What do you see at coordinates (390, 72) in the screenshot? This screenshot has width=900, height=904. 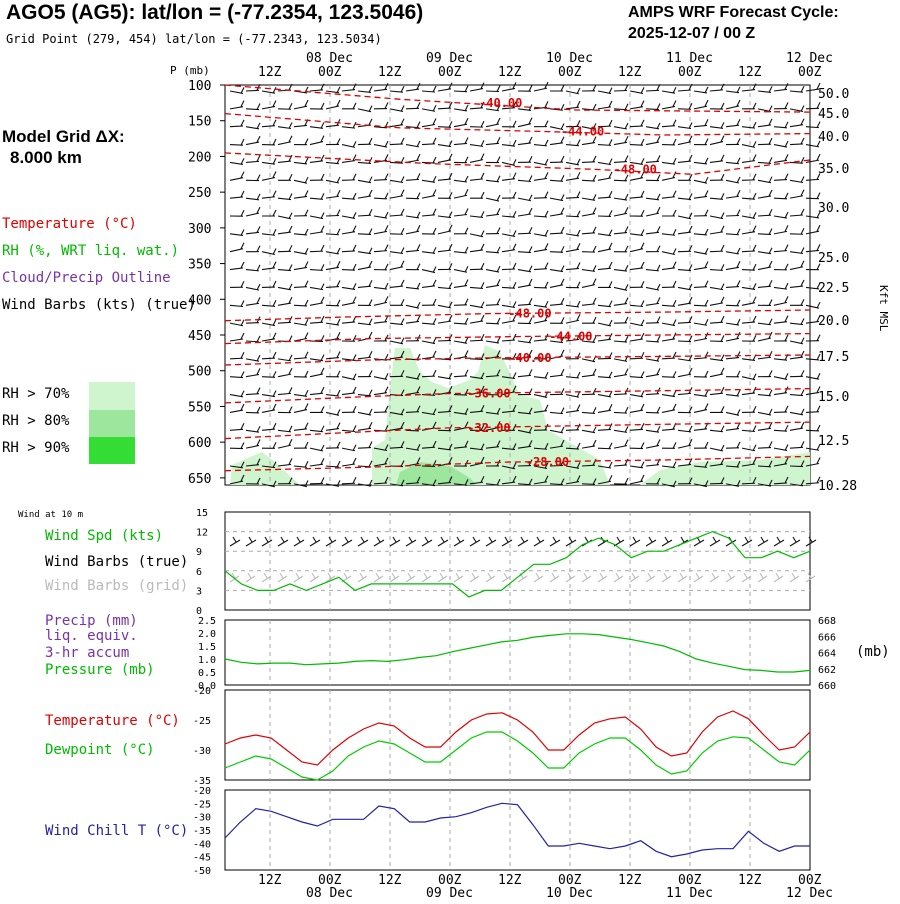 I see `top-hour-label: 12Z` at bounding box center [390, 72].